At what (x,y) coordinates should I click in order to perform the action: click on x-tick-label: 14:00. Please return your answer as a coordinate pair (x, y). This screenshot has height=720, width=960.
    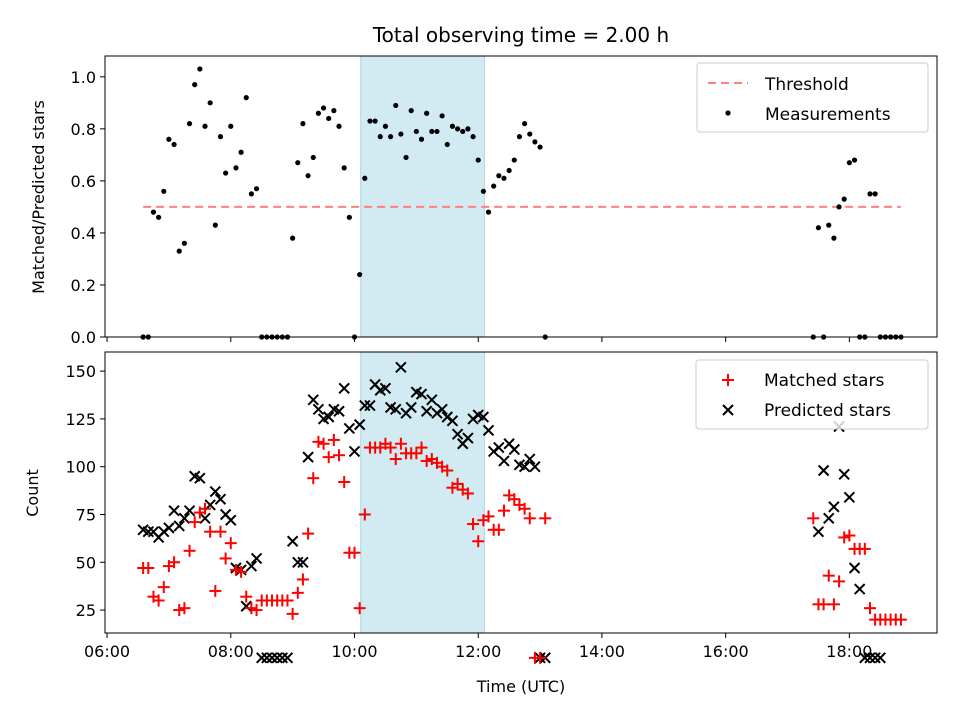
    Looking at the image, I should click on (602, 651).